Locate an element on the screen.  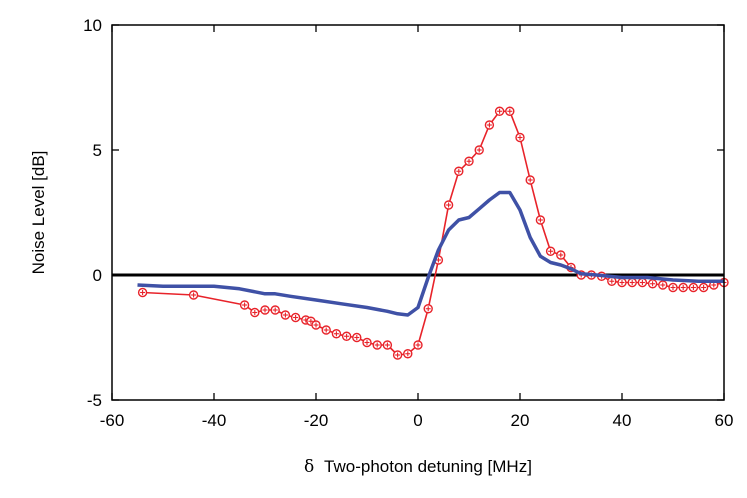
y-tick-label: 10 is located at coordinates (92, 25).